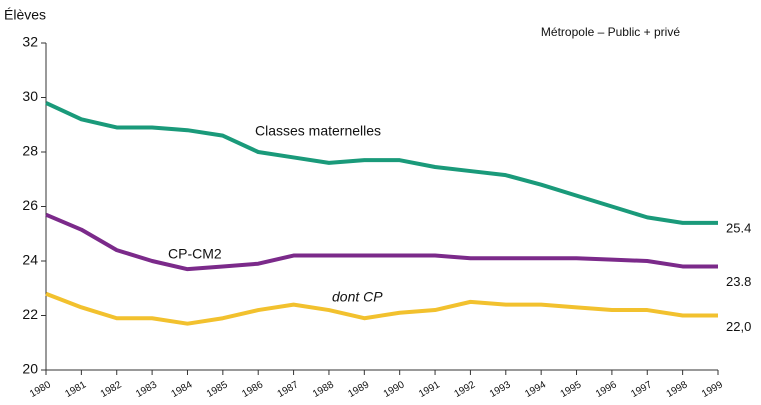 Image resolution: width=761 pixels, height=405 pixels. Describe the element at coordinates (358, 389) in the screenshot. I see `x-tick-label: 1989` at that location.